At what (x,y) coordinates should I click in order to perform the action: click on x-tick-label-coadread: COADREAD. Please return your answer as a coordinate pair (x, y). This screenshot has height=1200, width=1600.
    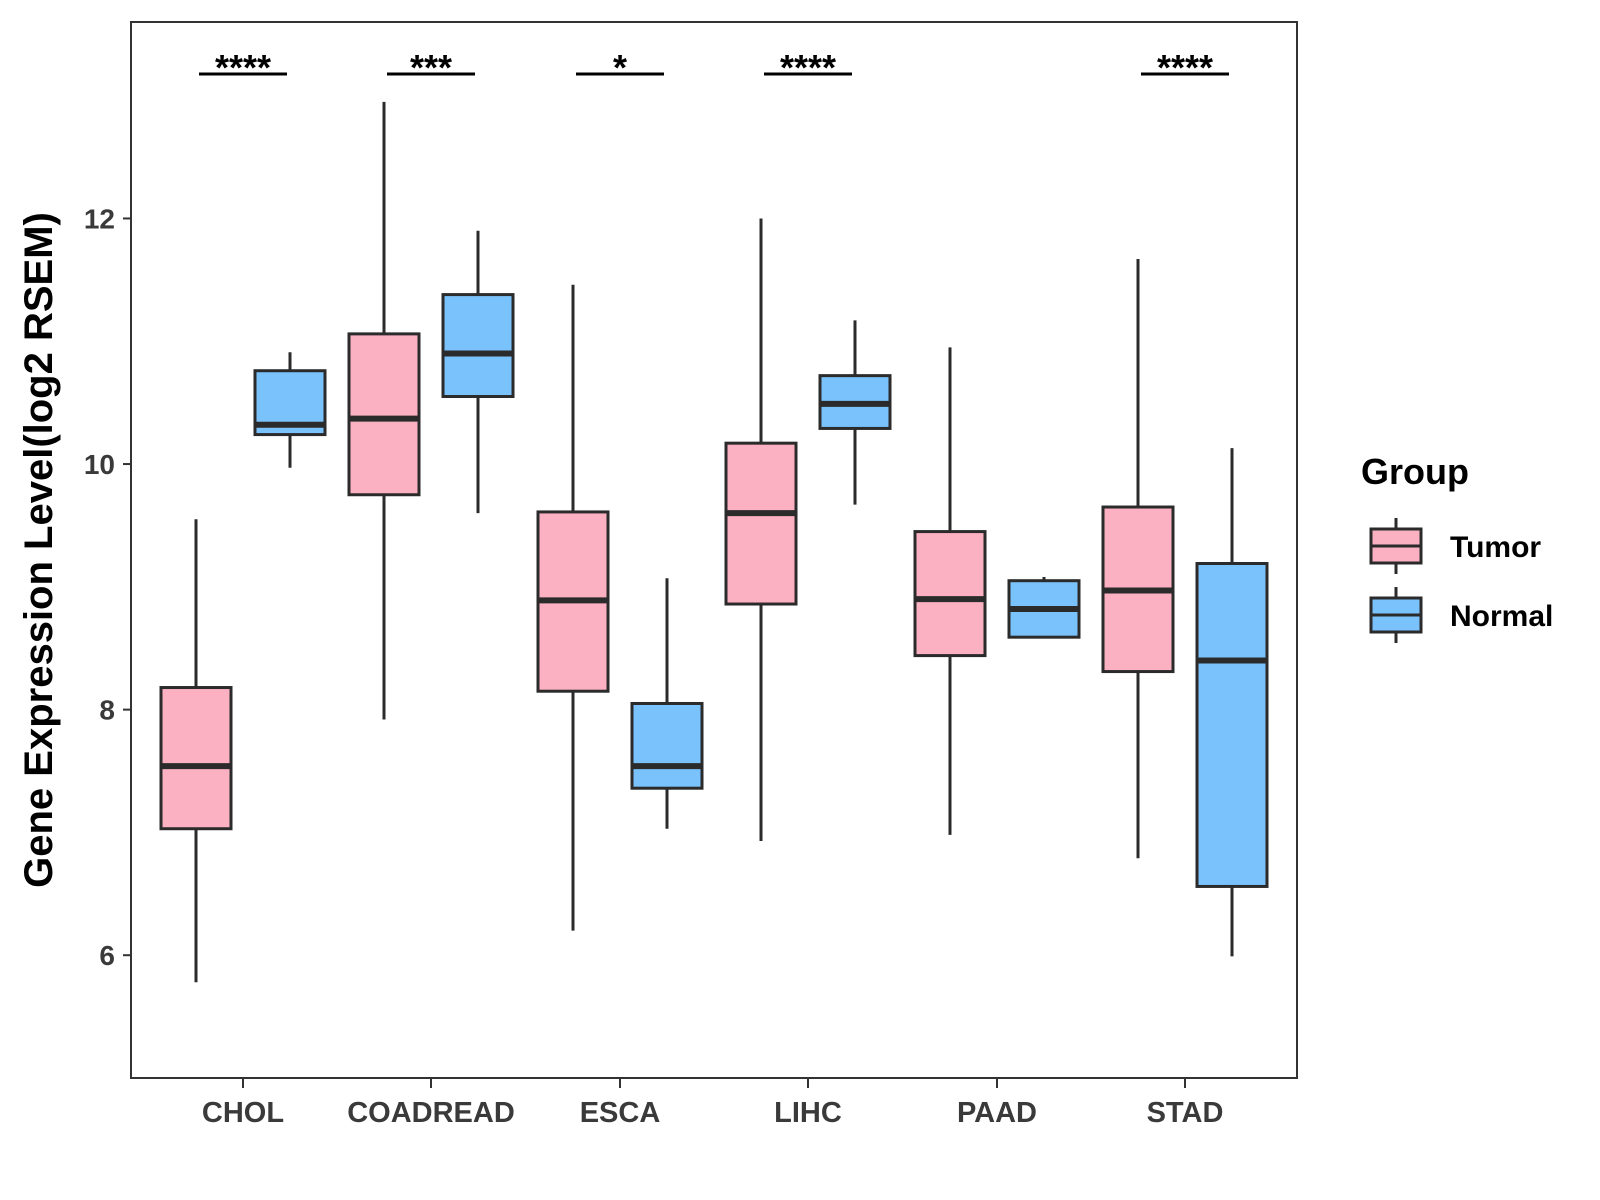
    Looking at the image, I should click on (431, 1113).